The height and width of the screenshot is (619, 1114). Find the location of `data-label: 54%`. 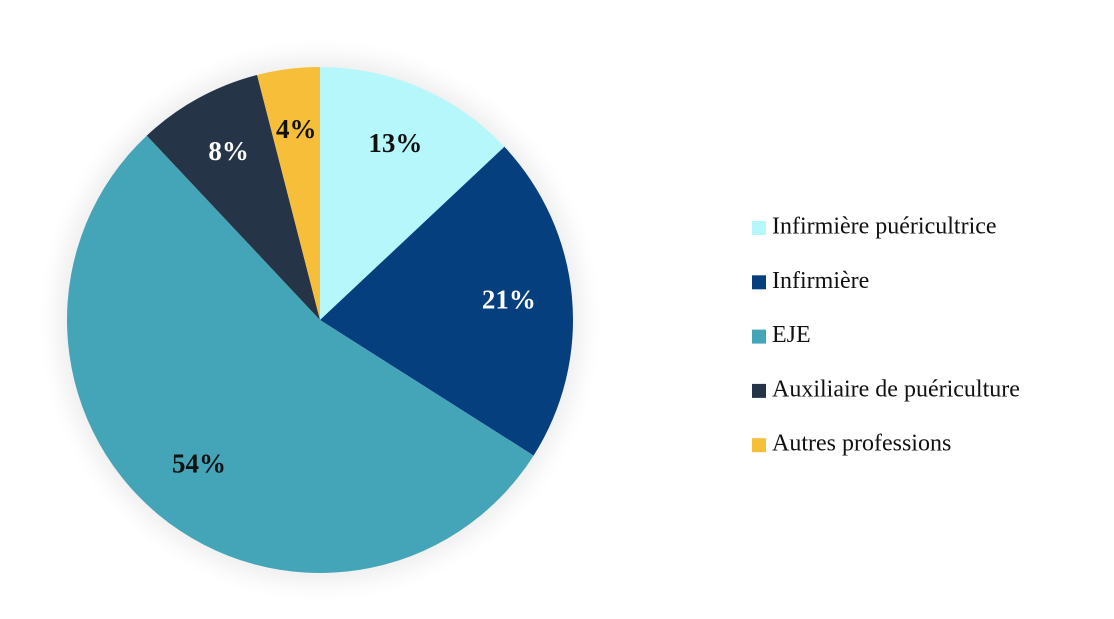

data-label: 54% is located at coordinates (199, 463).